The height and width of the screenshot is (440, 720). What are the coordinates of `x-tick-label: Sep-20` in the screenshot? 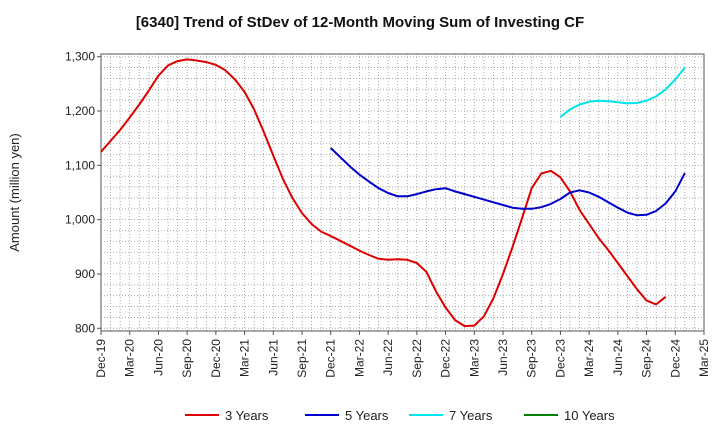 It's located at (187, 358).